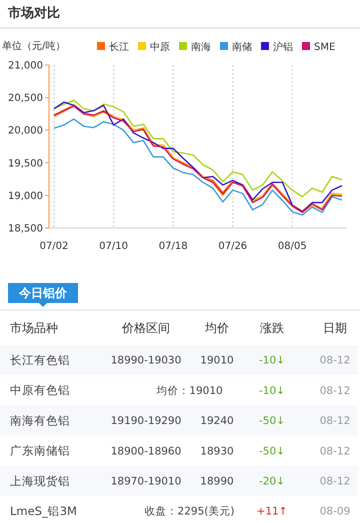 Image resolution: width=360 pixels, height=523 pixels. Describe the element at coordinates (173, 246) in the screenshot. I see `x-tick-label: 07/18` at that location.